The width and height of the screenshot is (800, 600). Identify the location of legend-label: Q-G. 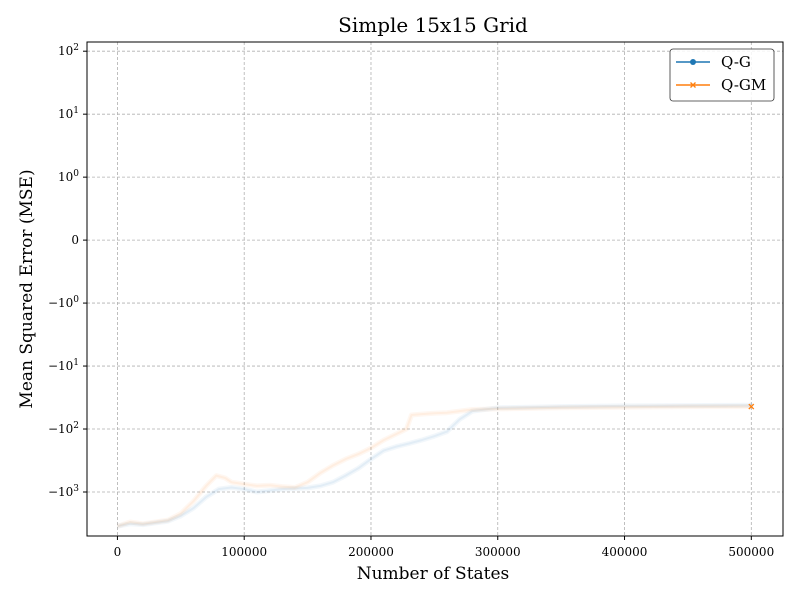
(736, 62).